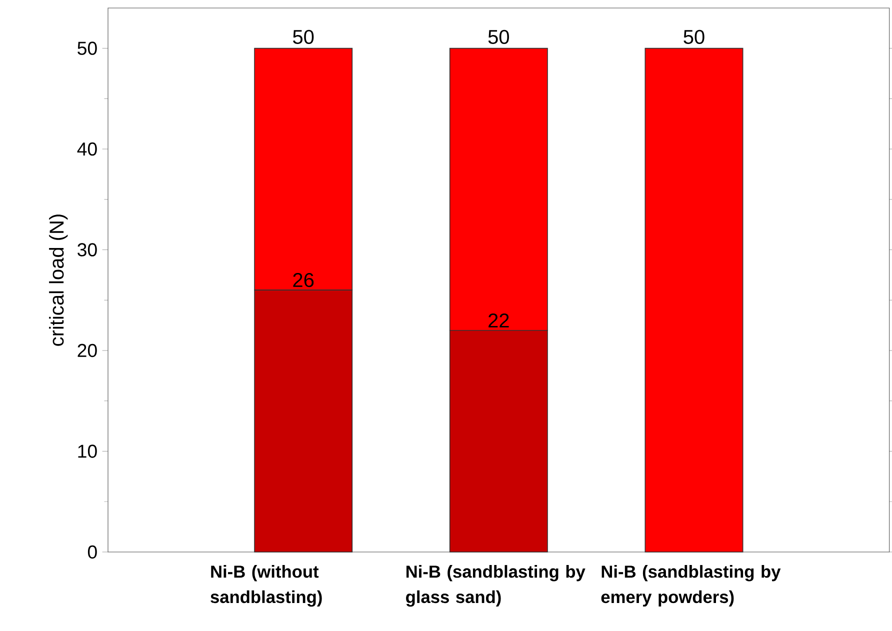 This screenshot has height=631, width=892. Describe the element at coordinates (496, 586) in the screenshot. I see `x-tick-label: Ni-B (sandblasting by glass sand)` at that location.